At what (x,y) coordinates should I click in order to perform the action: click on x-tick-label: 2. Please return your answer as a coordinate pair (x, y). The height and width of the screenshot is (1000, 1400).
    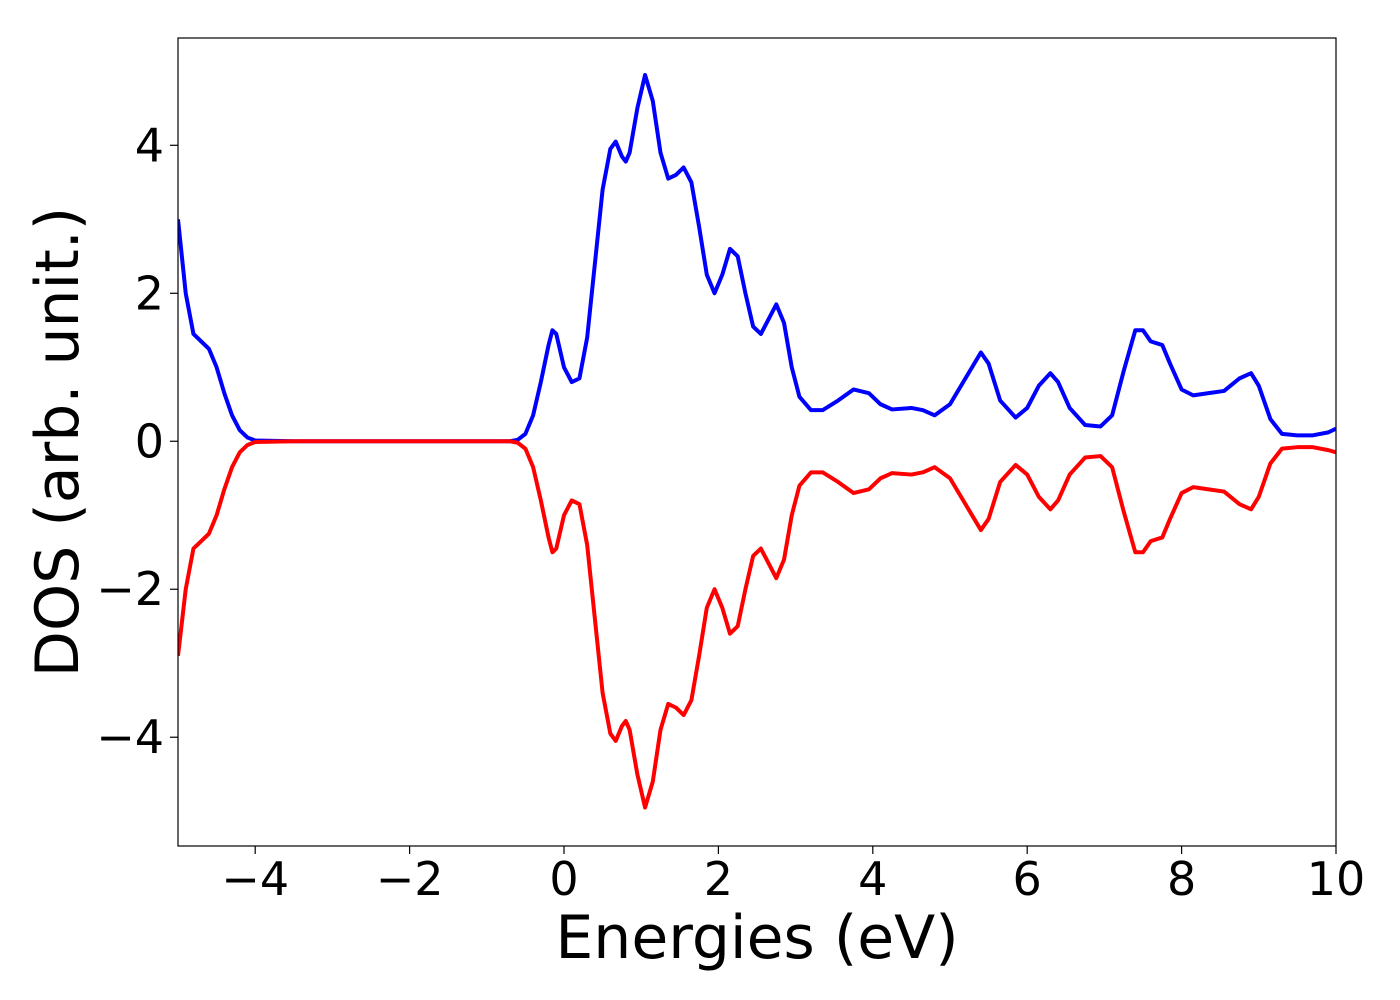
    Looking at the image, I should click on (718, 879).